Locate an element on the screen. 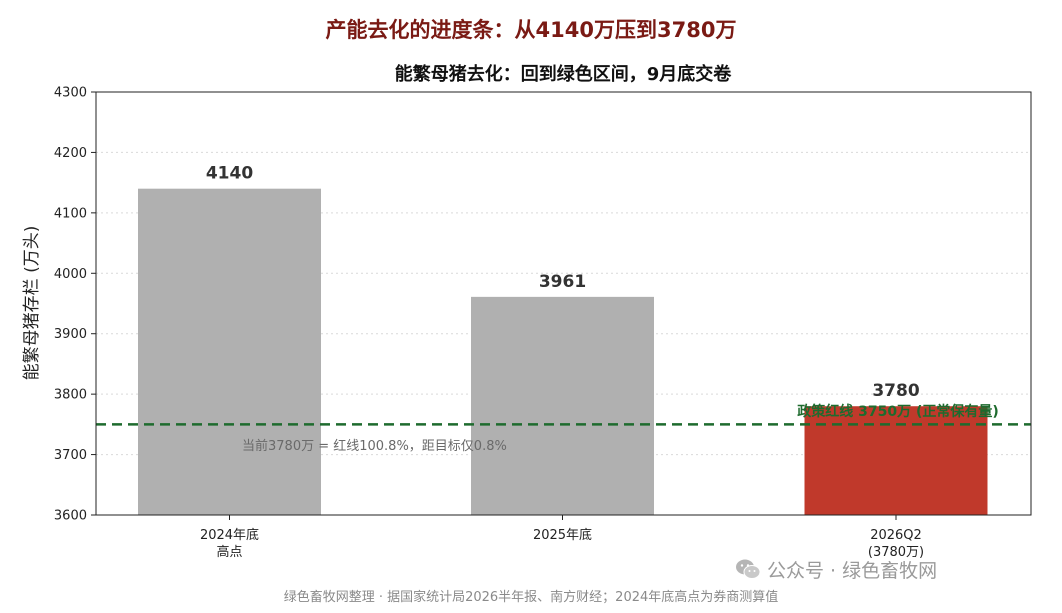 The width and height of the screenshot is (1062, 613). bar-value-label: 3780 is located at coordinates (895, 391).